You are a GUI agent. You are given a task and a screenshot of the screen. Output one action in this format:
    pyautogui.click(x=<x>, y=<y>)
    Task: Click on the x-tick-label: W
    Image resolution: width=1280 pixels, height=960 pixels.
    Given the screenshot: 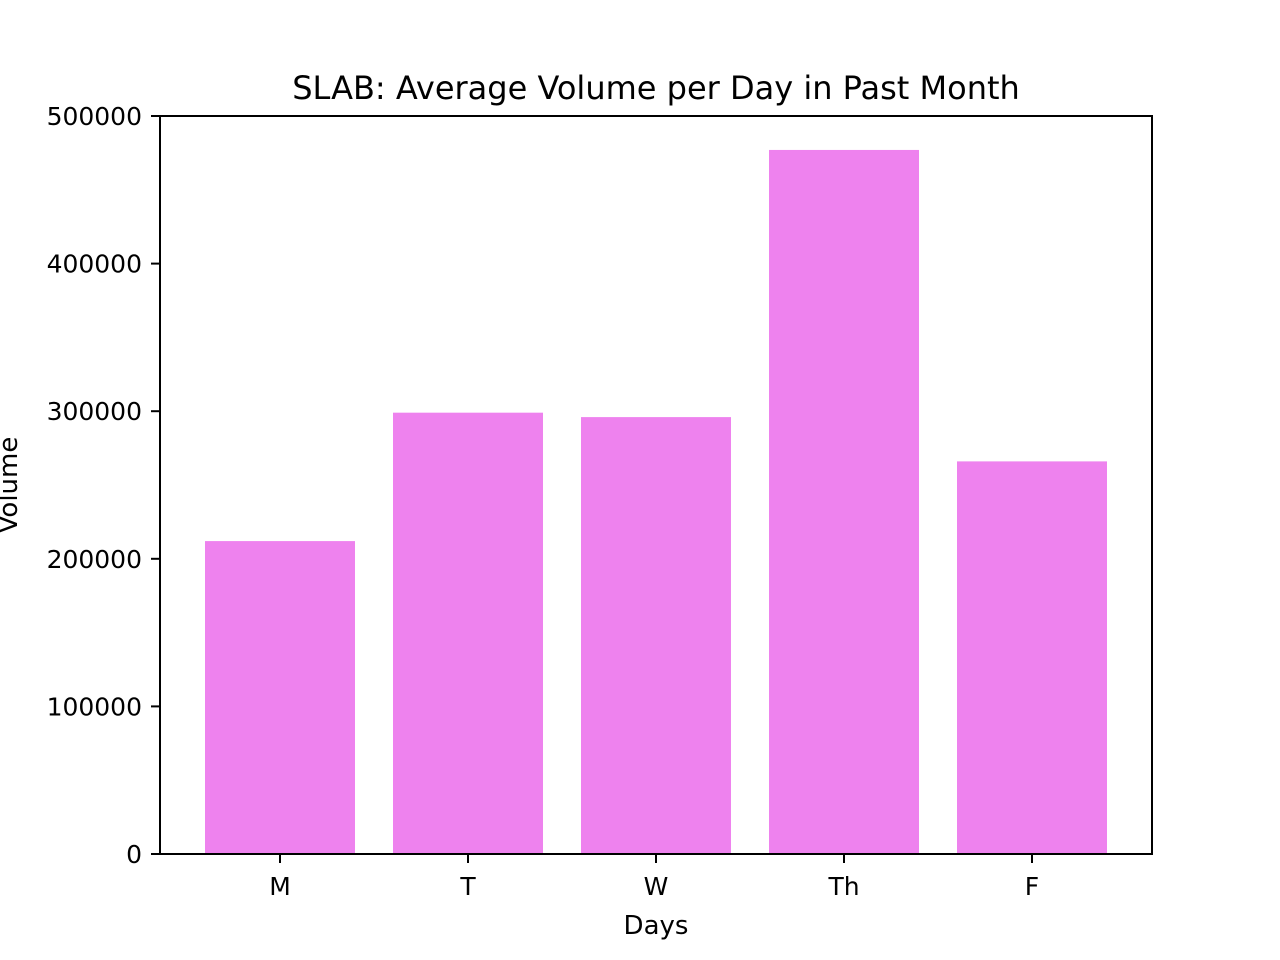 What is the action you would take?
    pyautogui.click(x=656, y=886)
    